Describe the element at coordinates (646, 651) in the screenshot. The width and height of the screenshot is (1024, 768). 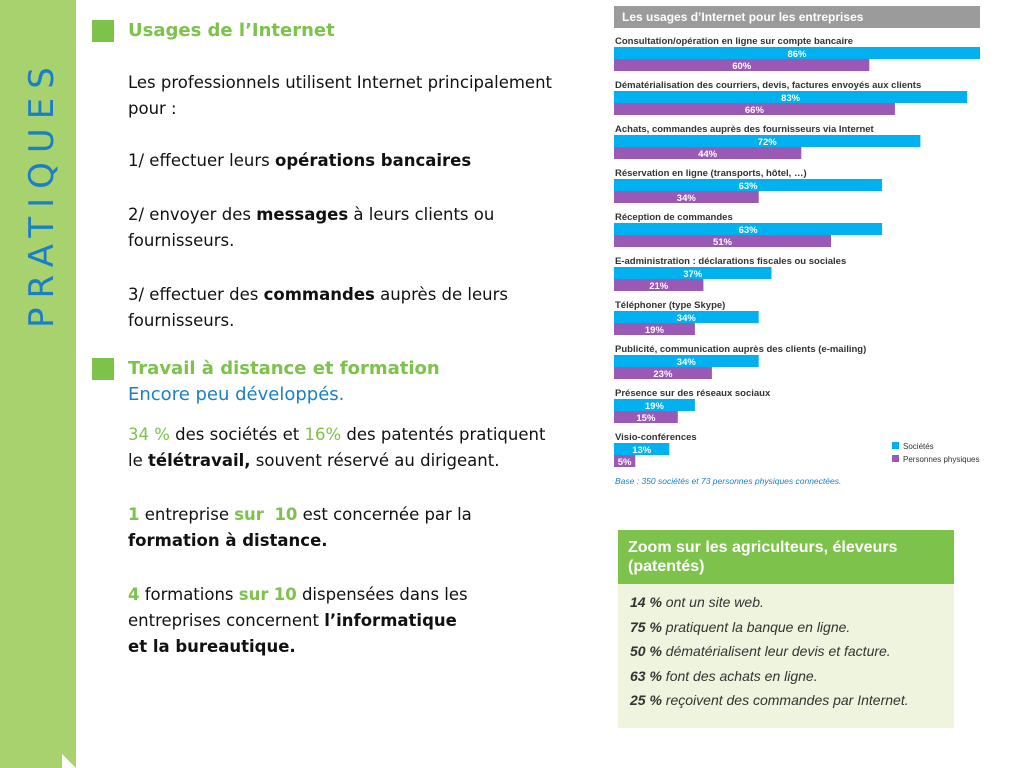
I see `zoom-item-value: 50 %` at that location.